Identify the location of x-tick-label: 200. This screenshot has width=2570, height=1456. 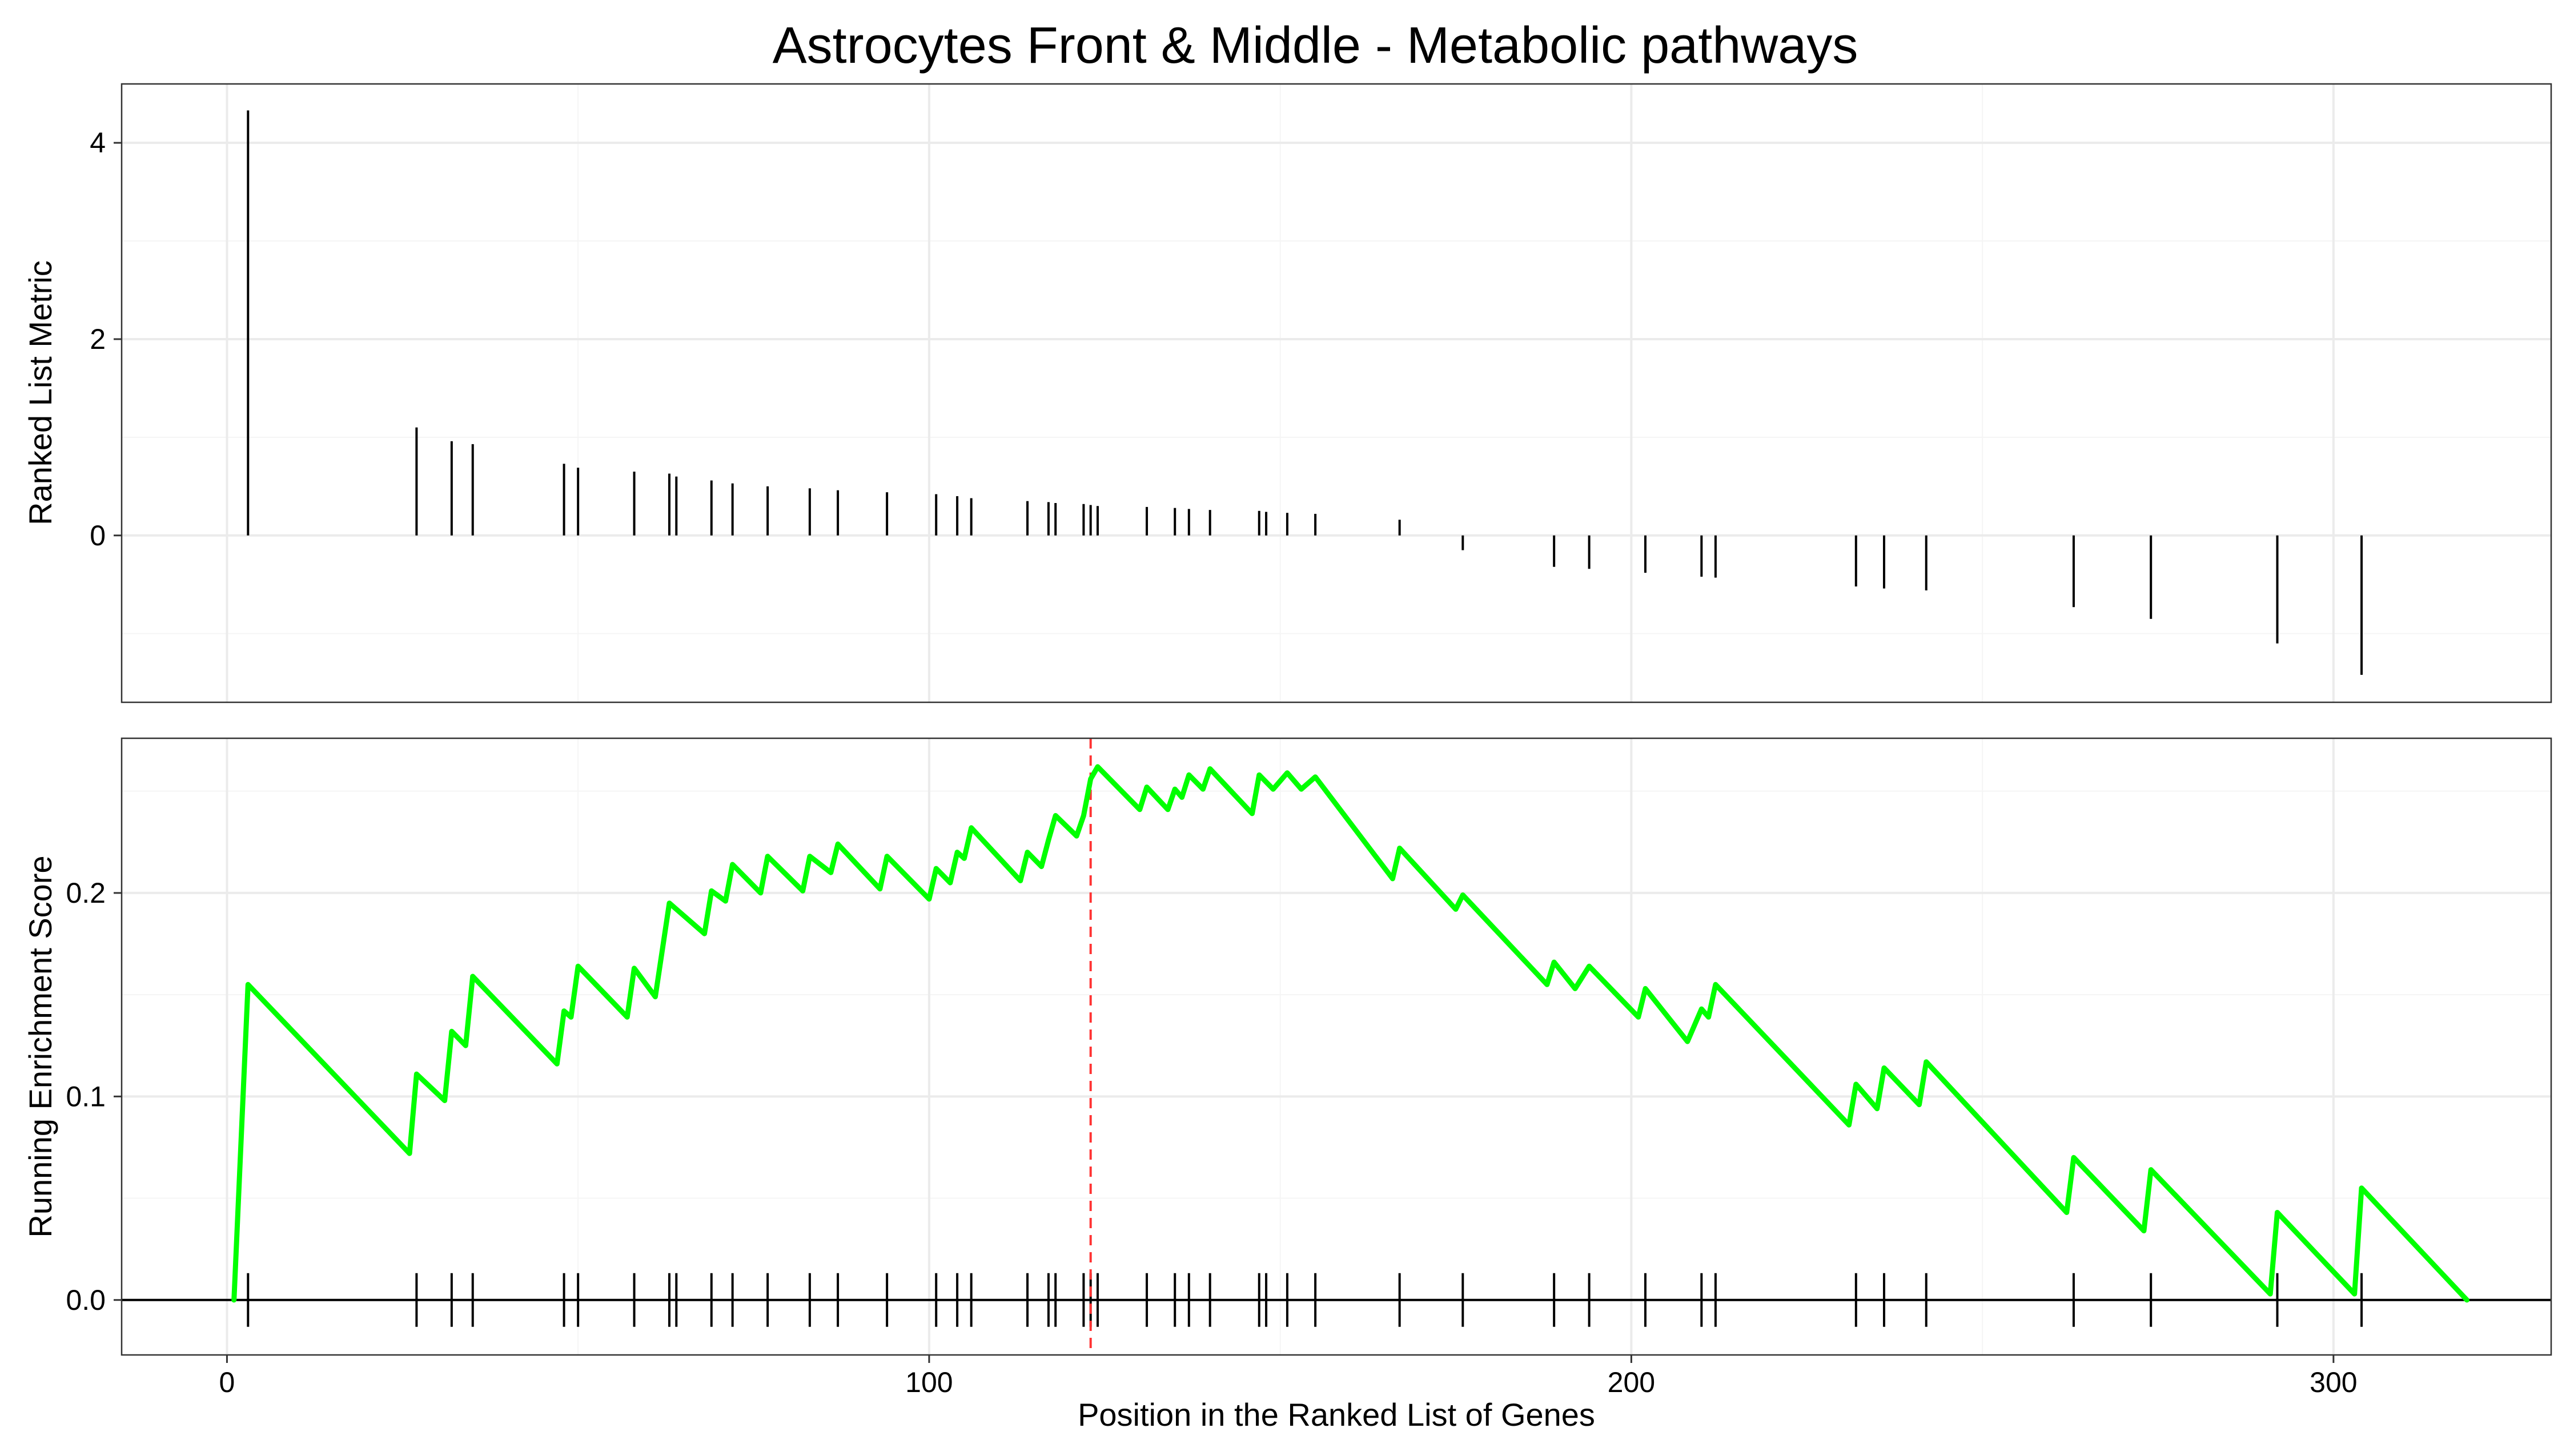
(1632, 1382).